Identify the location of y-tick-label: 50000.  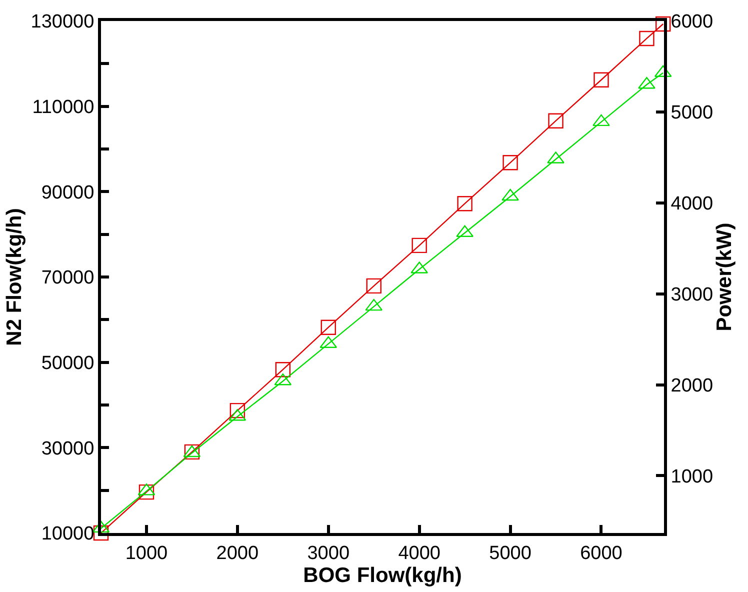
(67, 363).